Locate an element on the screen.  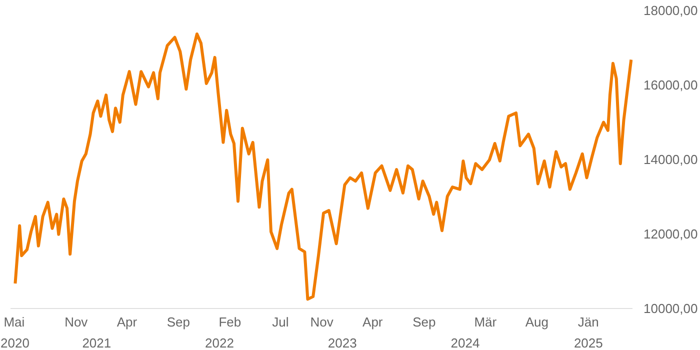
x2-tick-label: 2021 is located at coordinates (97, 343).